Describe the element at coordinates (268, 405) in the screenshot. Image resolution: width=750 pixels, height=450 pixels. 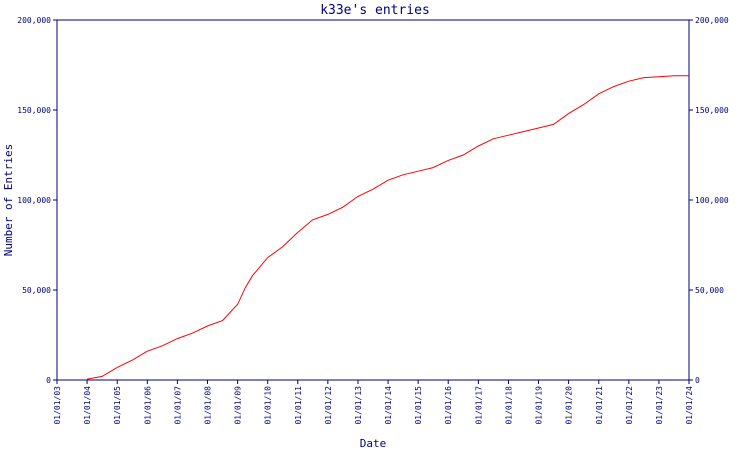
I see `x-tick-label: 01/01/10` at that location.